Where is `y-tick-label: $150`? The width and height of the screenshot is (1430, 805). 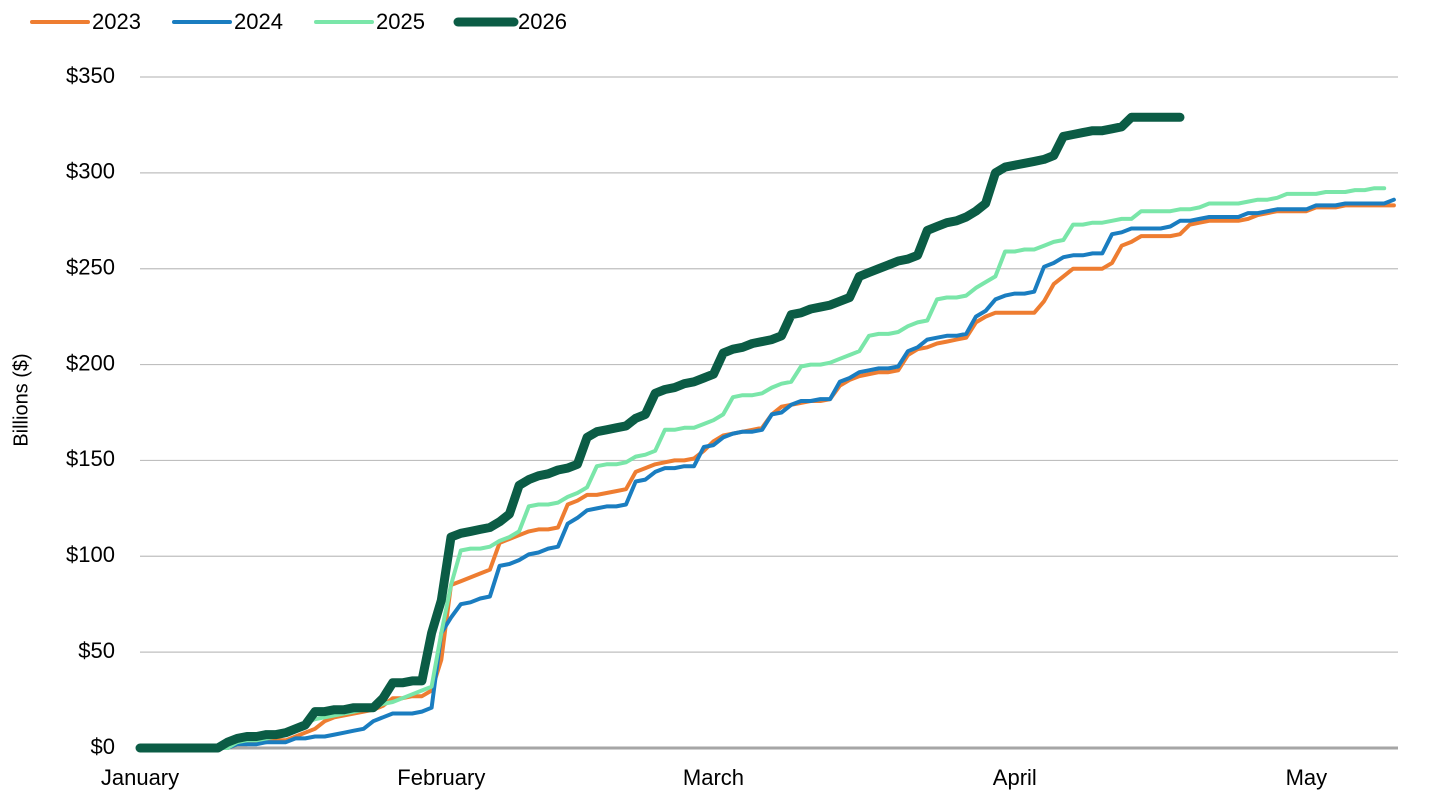
y-tick-label: $150 is located at coordinates (90, 458).